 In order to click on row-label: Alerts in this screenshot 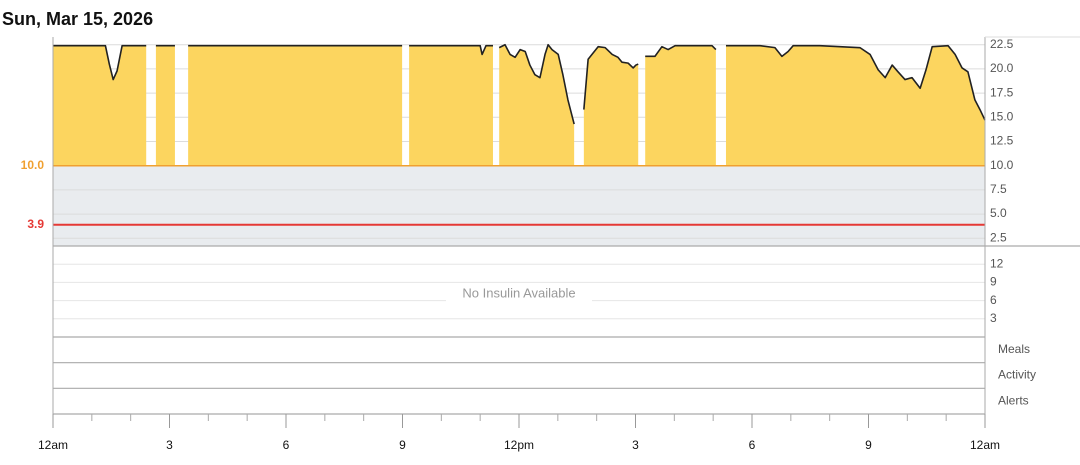, I will do `click(1013, 400)`.